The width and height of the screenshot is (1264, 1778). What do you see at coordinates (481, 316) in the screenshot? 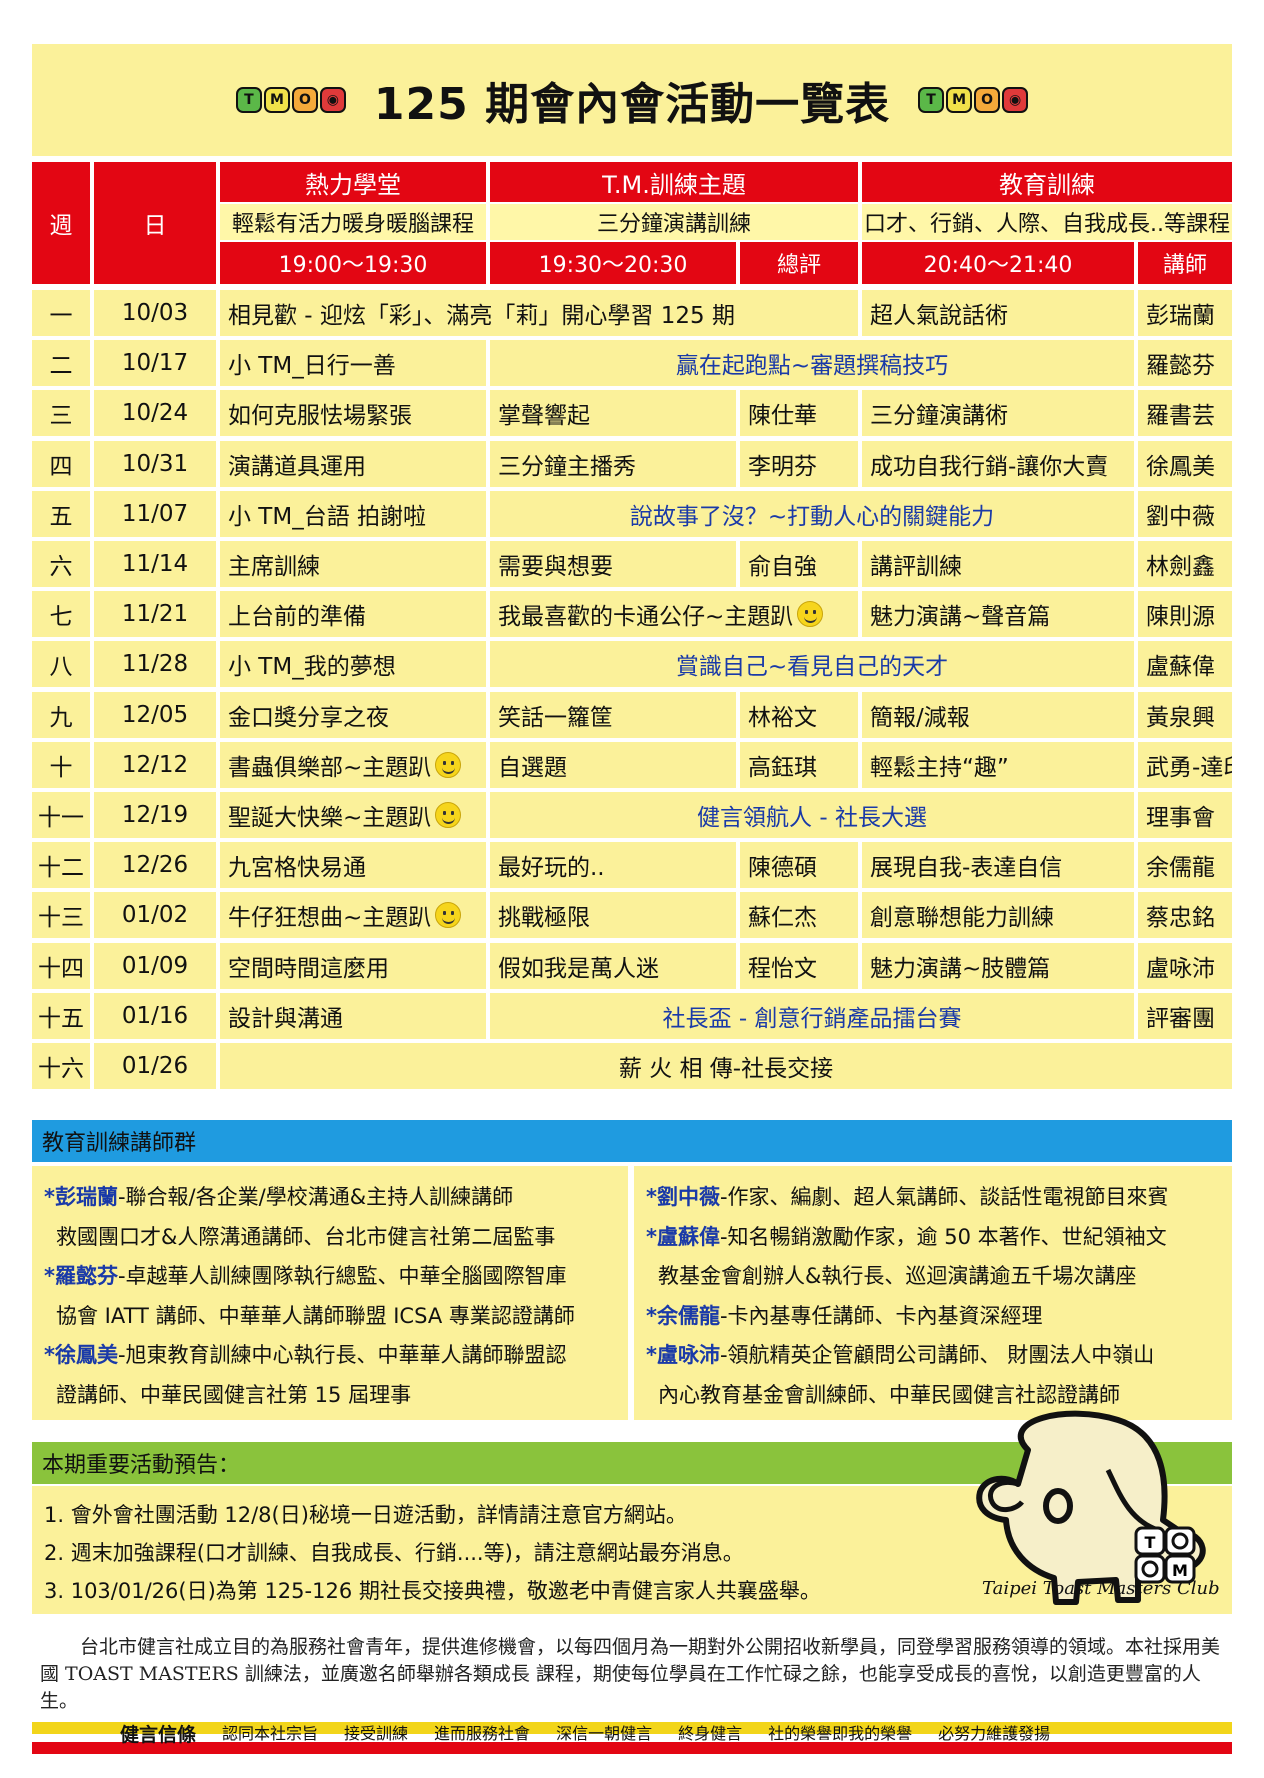
I see `activity-cell-text: 相見歡 - 迎炫「彩」、滿亮「莉」開心學習 125 期` at bounding box center [481, 316].